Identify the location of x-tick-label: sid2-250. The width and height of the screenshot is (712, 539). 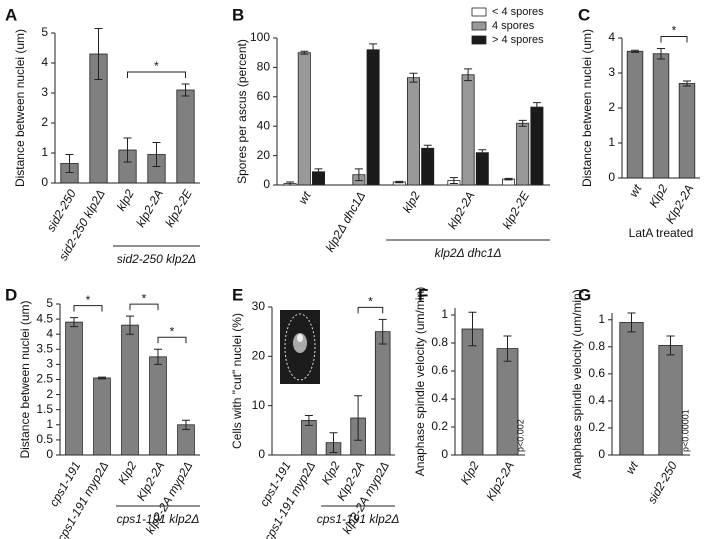
(662, 482).